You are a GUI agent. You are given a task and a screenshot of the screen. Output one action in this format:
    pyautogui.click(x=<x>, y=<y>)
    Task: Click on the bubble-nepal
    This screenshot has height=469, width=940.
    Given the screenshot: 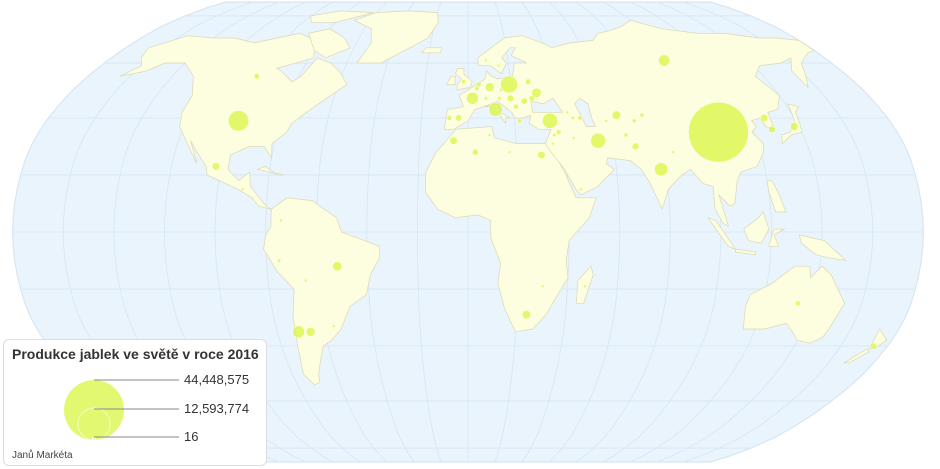 What is the action you would take?
    pyautogui.click(x=673, y=152)
    